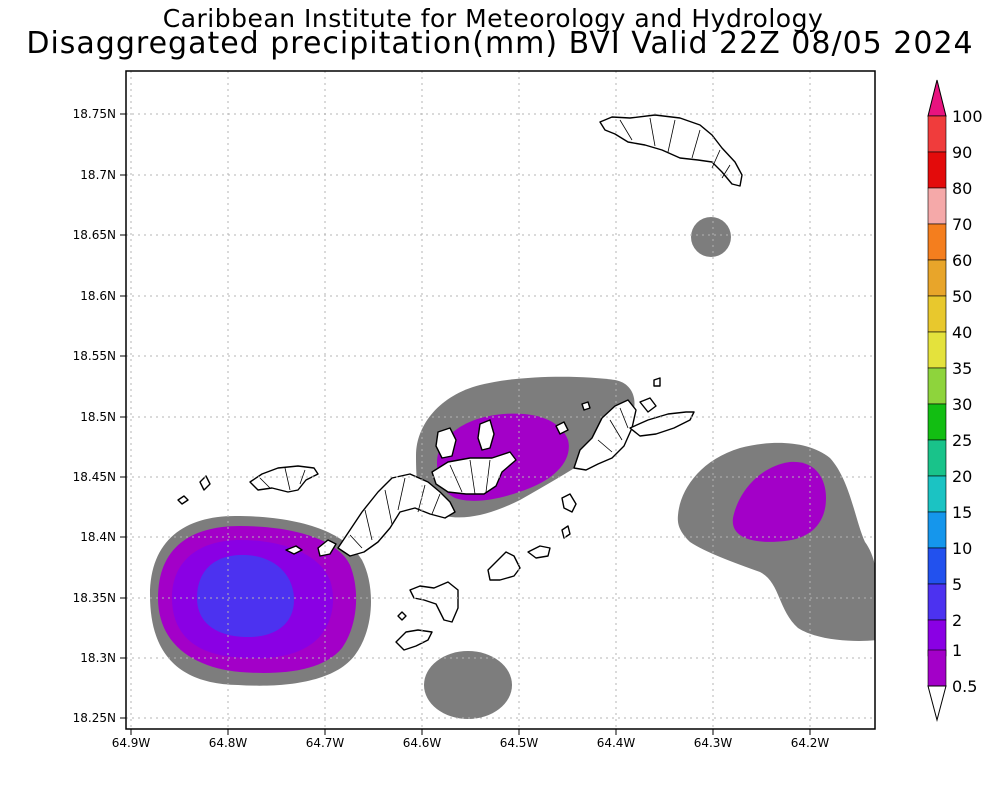 The image size is (1000, 800). Describe the element at coordinates (962, 152) in the screenshot. I see `colorbar-label: 90` at that location.